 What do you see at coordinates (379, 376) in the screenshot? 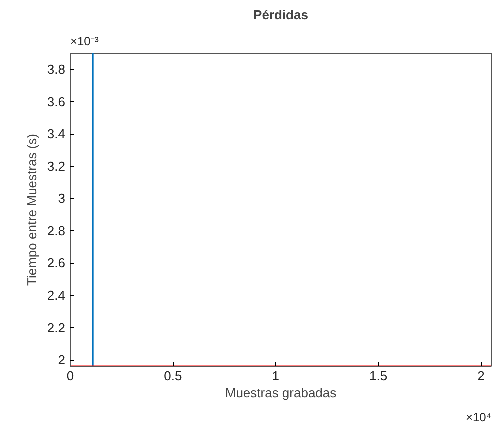
I see `x-tick-label: 1.5` at bounding box center [379, 376].